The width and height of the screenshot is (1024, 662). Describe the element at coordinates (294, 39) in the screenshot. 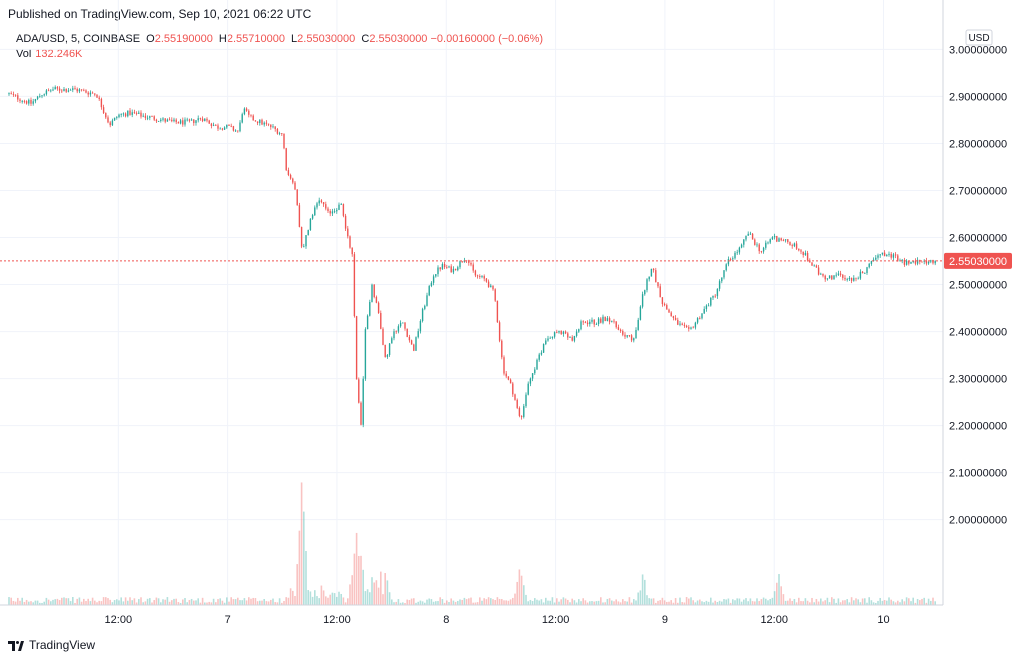

I see `low-label: L` at that location.